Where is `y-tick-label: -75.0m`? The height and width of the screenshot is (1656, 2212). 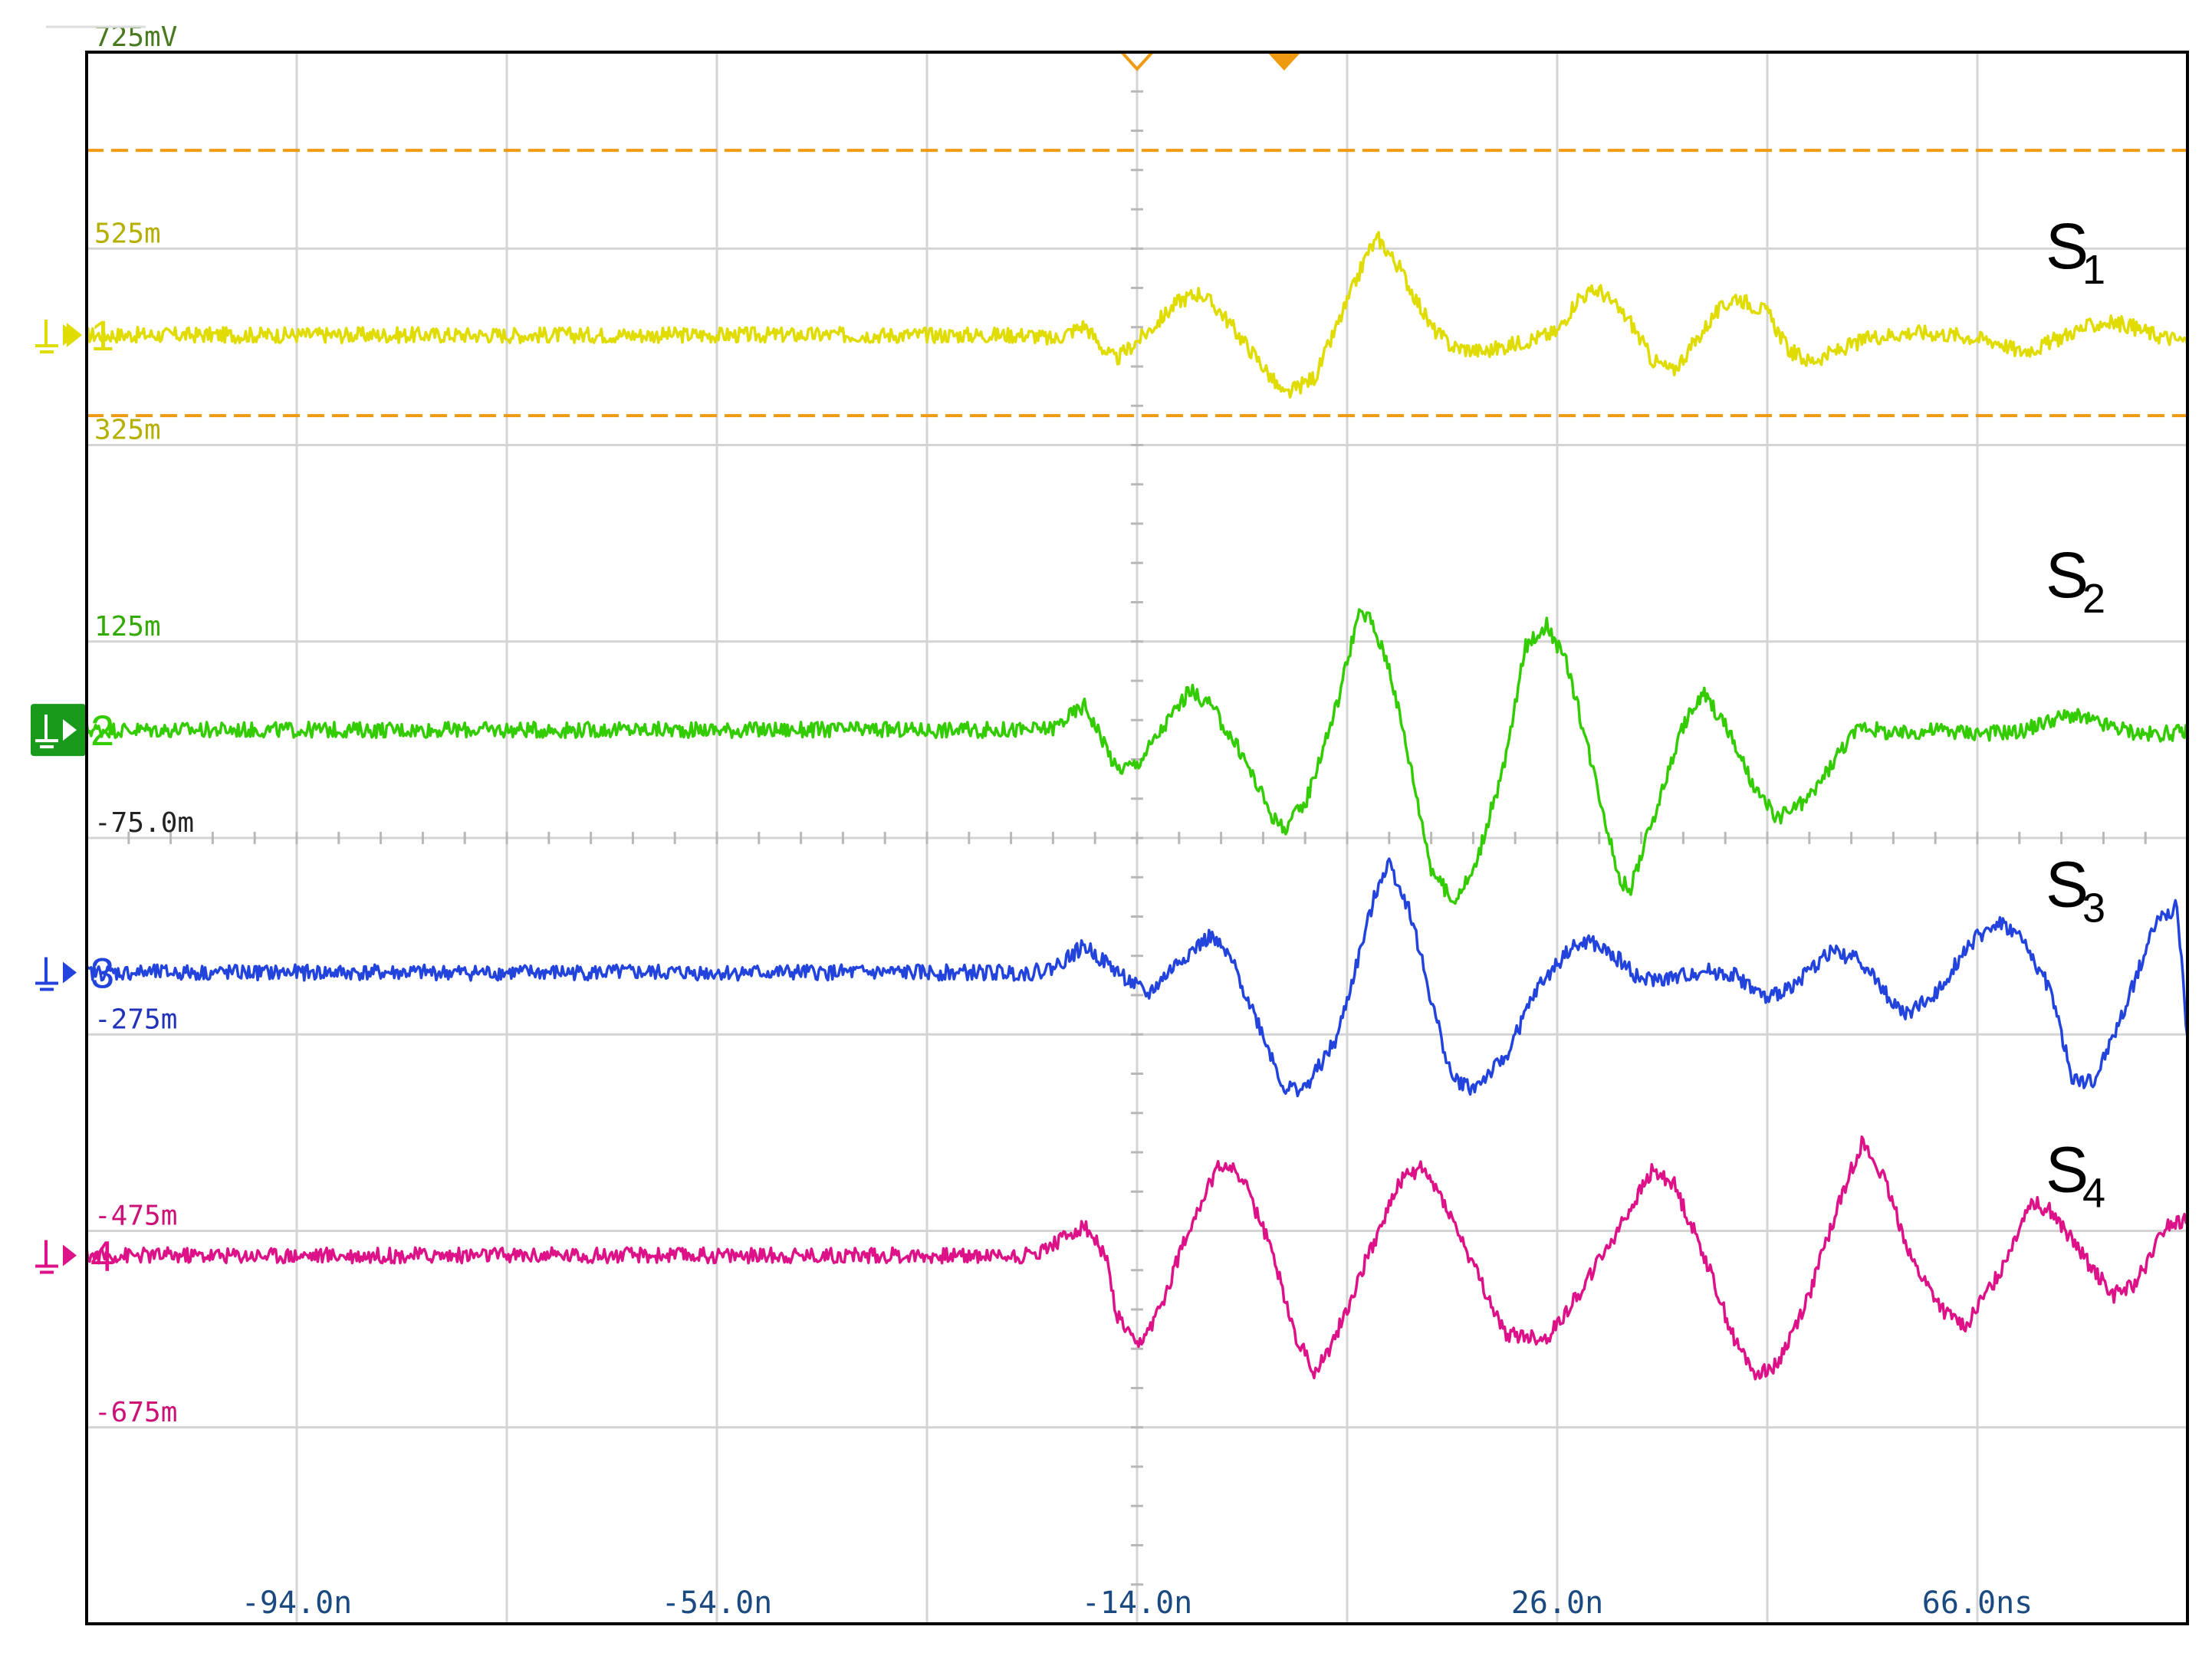 y-tick-label: -75.0m is located at coordinates (144, 823).